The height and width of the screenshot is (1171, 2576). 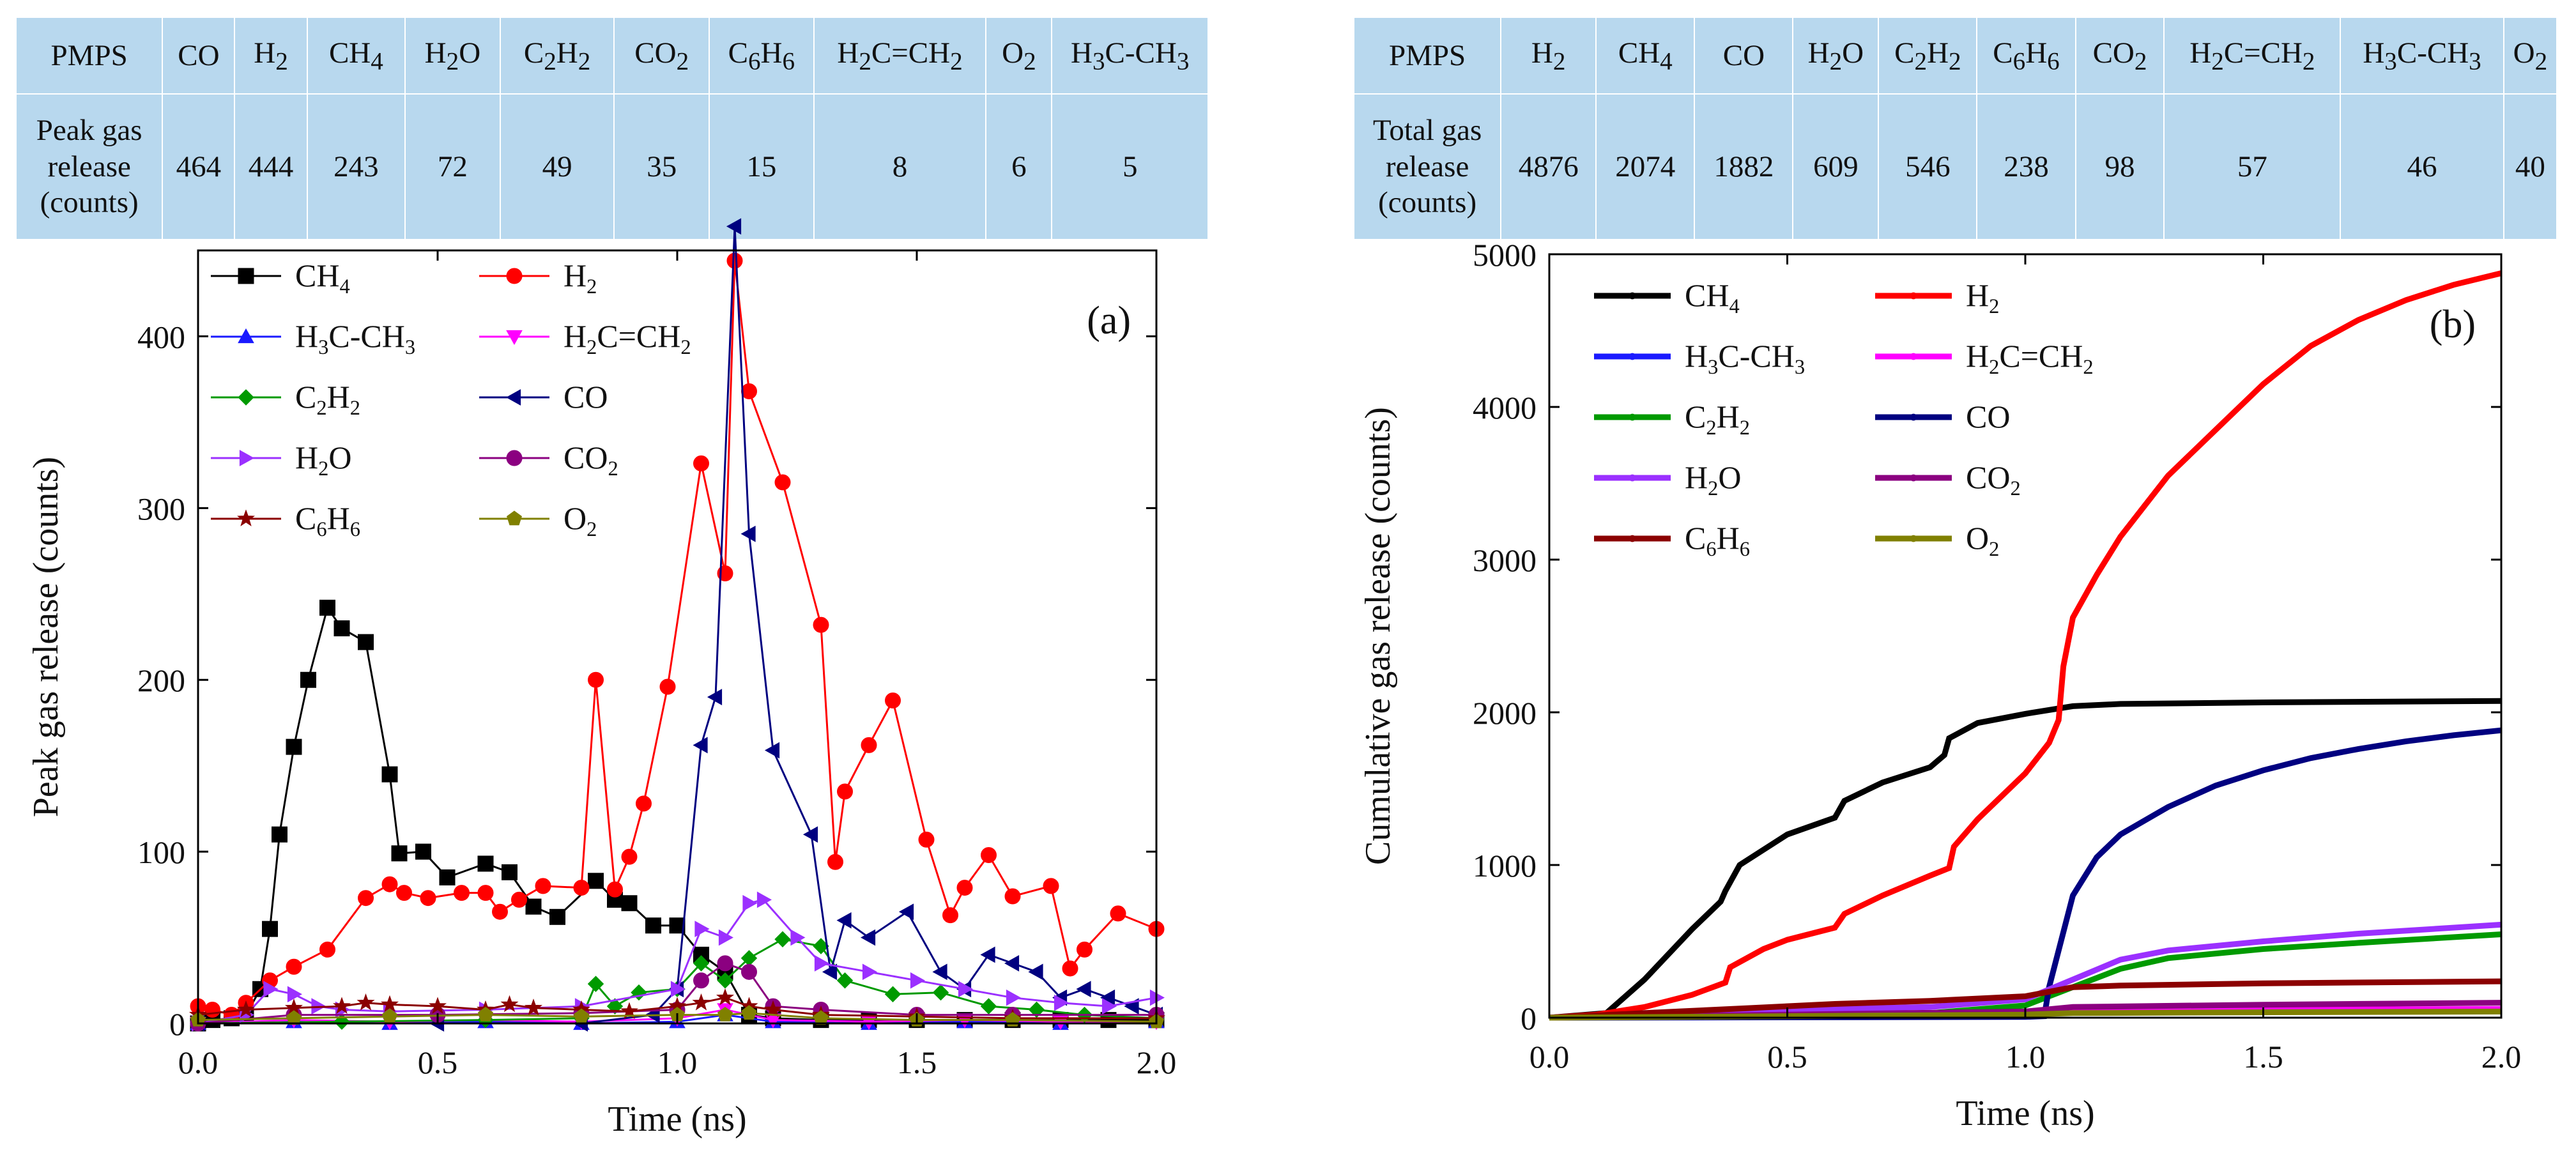 I want to click on legend-item: C2​H2​, so click(x=1672, y=419).